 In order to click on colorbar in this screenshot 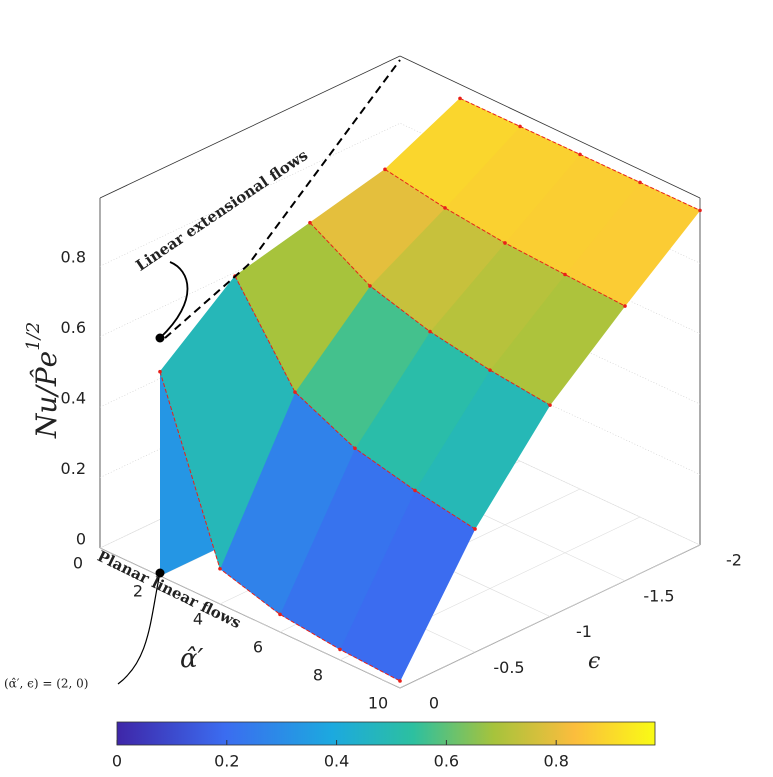, I will do `click(386, 733)`.